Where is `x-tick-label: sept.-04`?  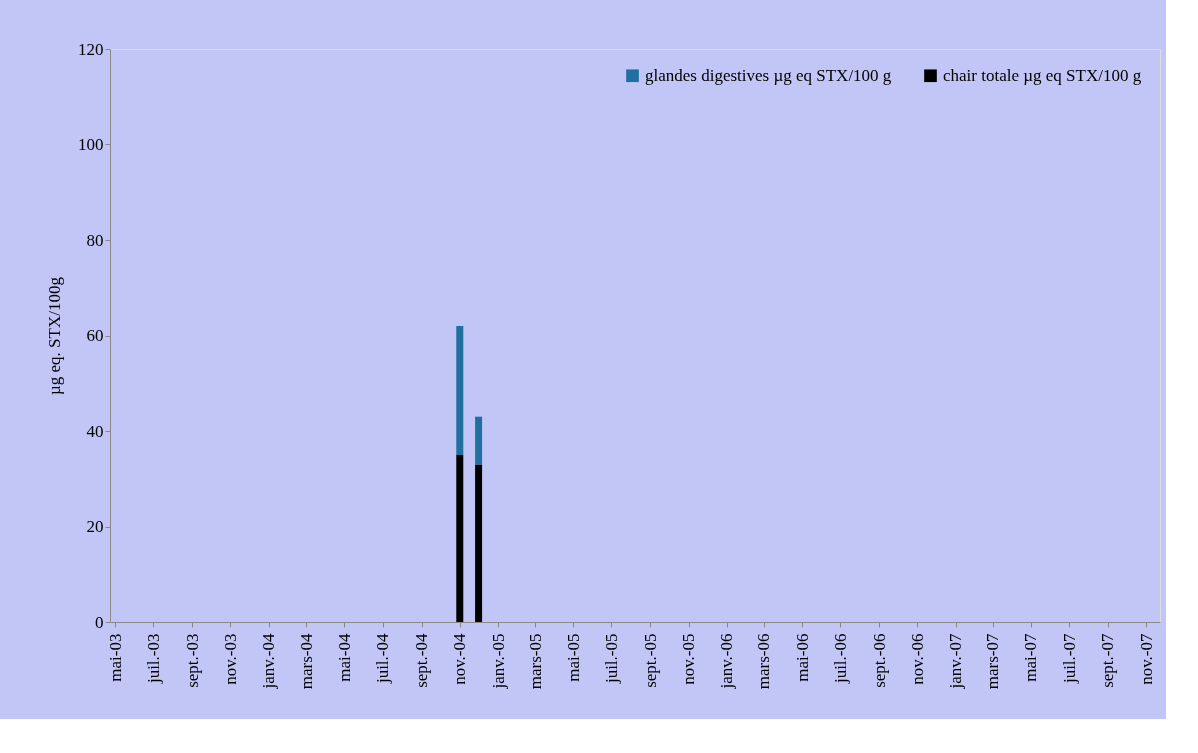 x-tick-label: sept.-04 is located at coordinates (422, 660).